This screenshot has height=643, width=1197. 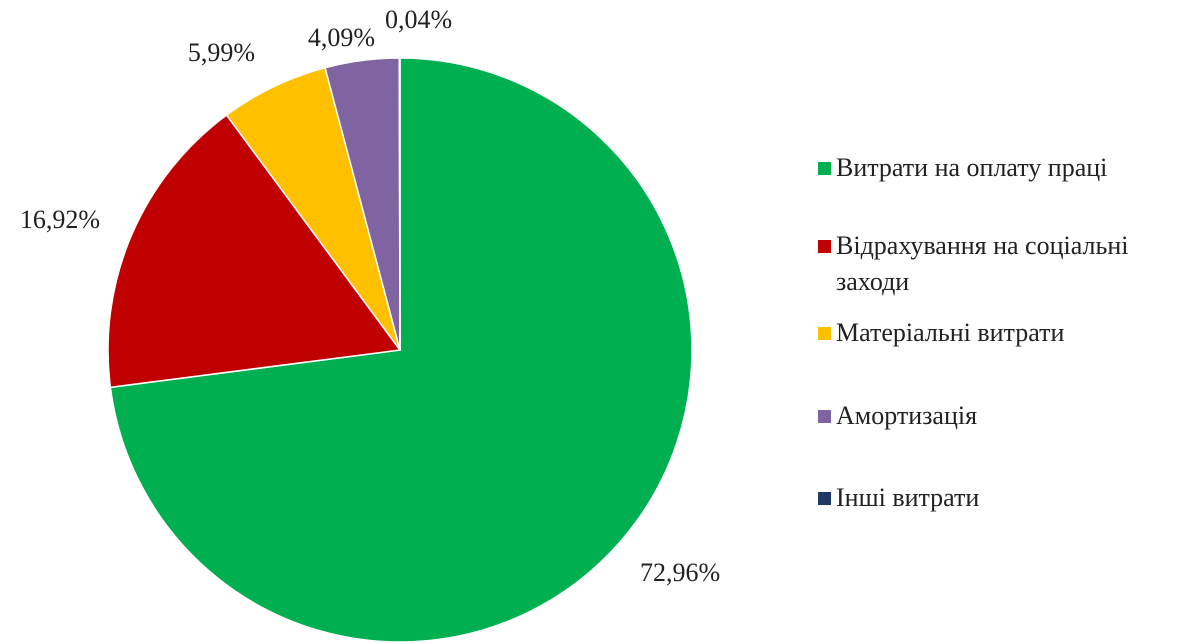 I want to click on legend-item: Витрати на оплату праці, so click(x=1002, y=168).